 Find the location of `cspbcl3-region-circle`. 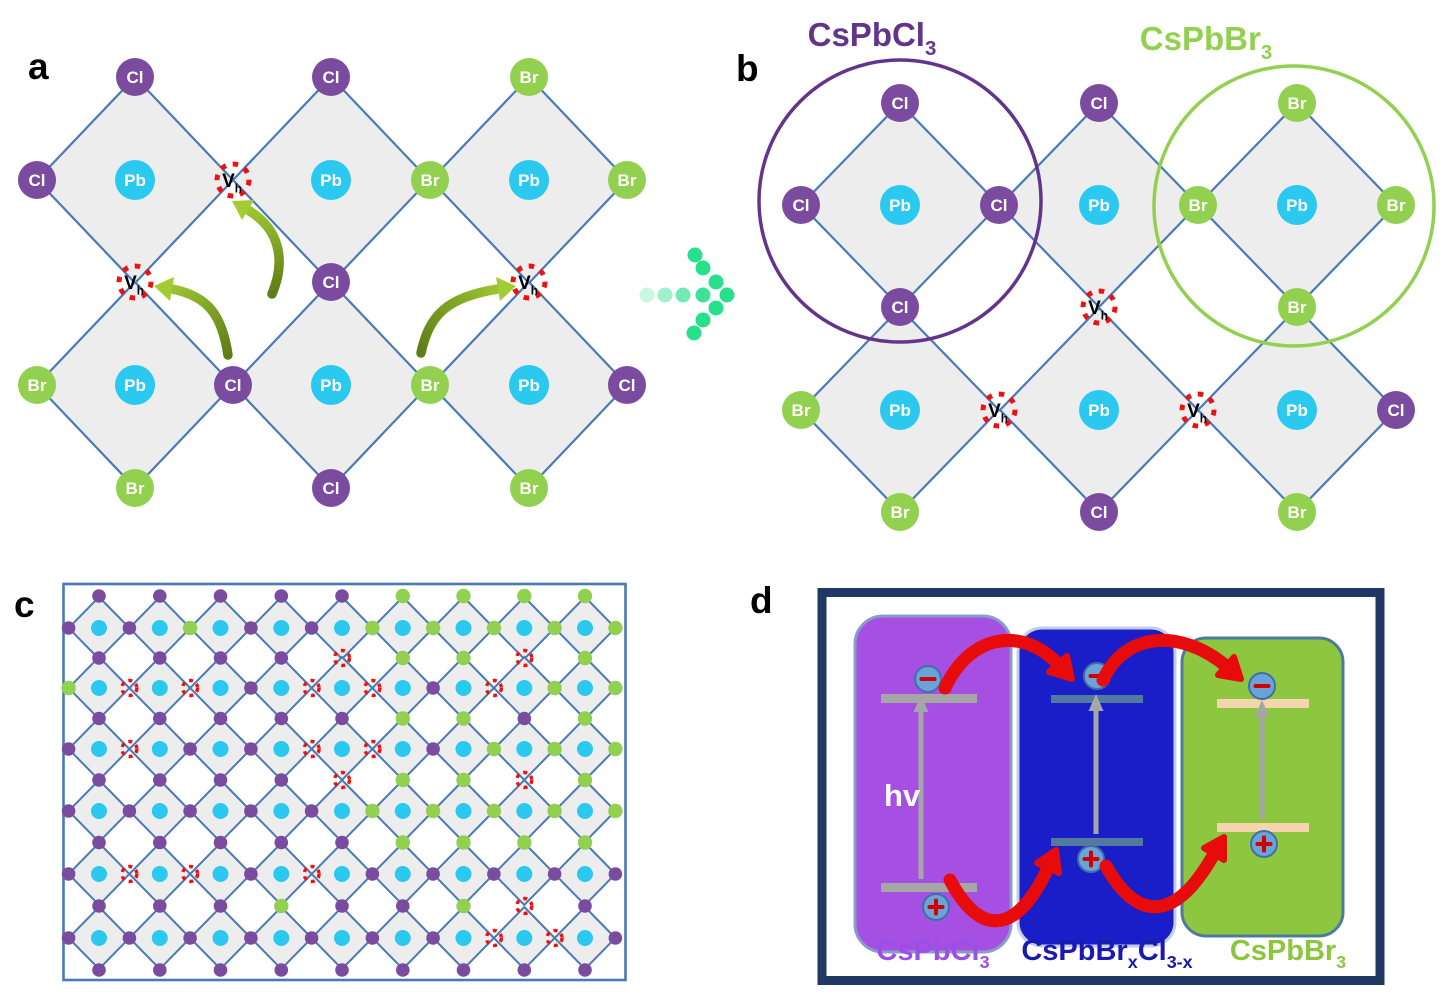

cspbcl3-region-circle is located at coordinates (900, 201).